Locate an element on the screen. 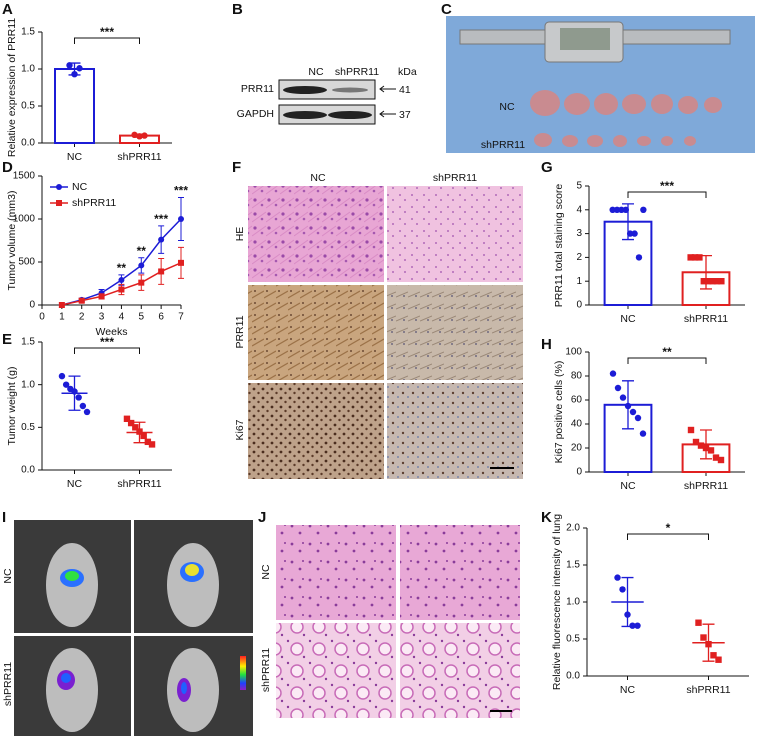 The width and height of the screenshot is (760, 738). photo-row-label: shPRR11 is located at coordinates (503, 145).